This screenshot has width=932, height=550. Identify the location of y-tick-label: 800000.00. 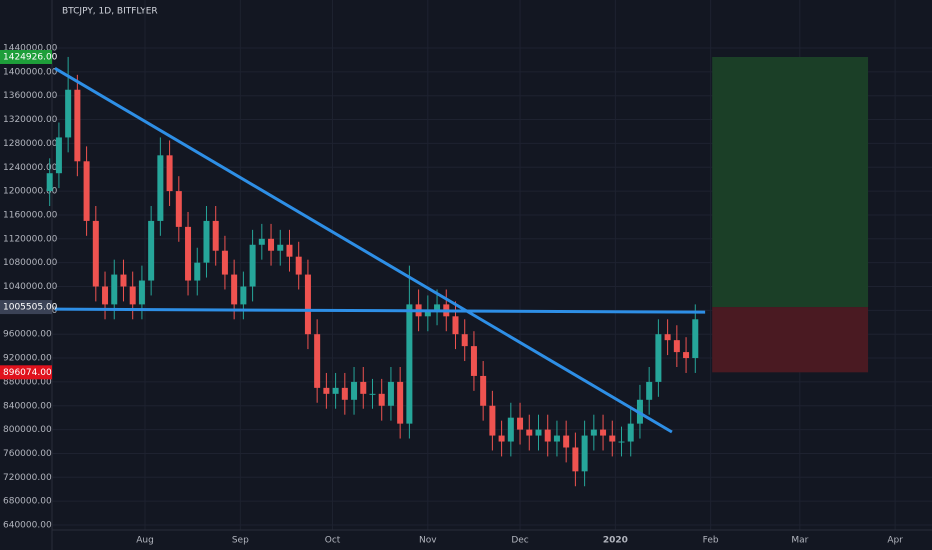
(27, 430).